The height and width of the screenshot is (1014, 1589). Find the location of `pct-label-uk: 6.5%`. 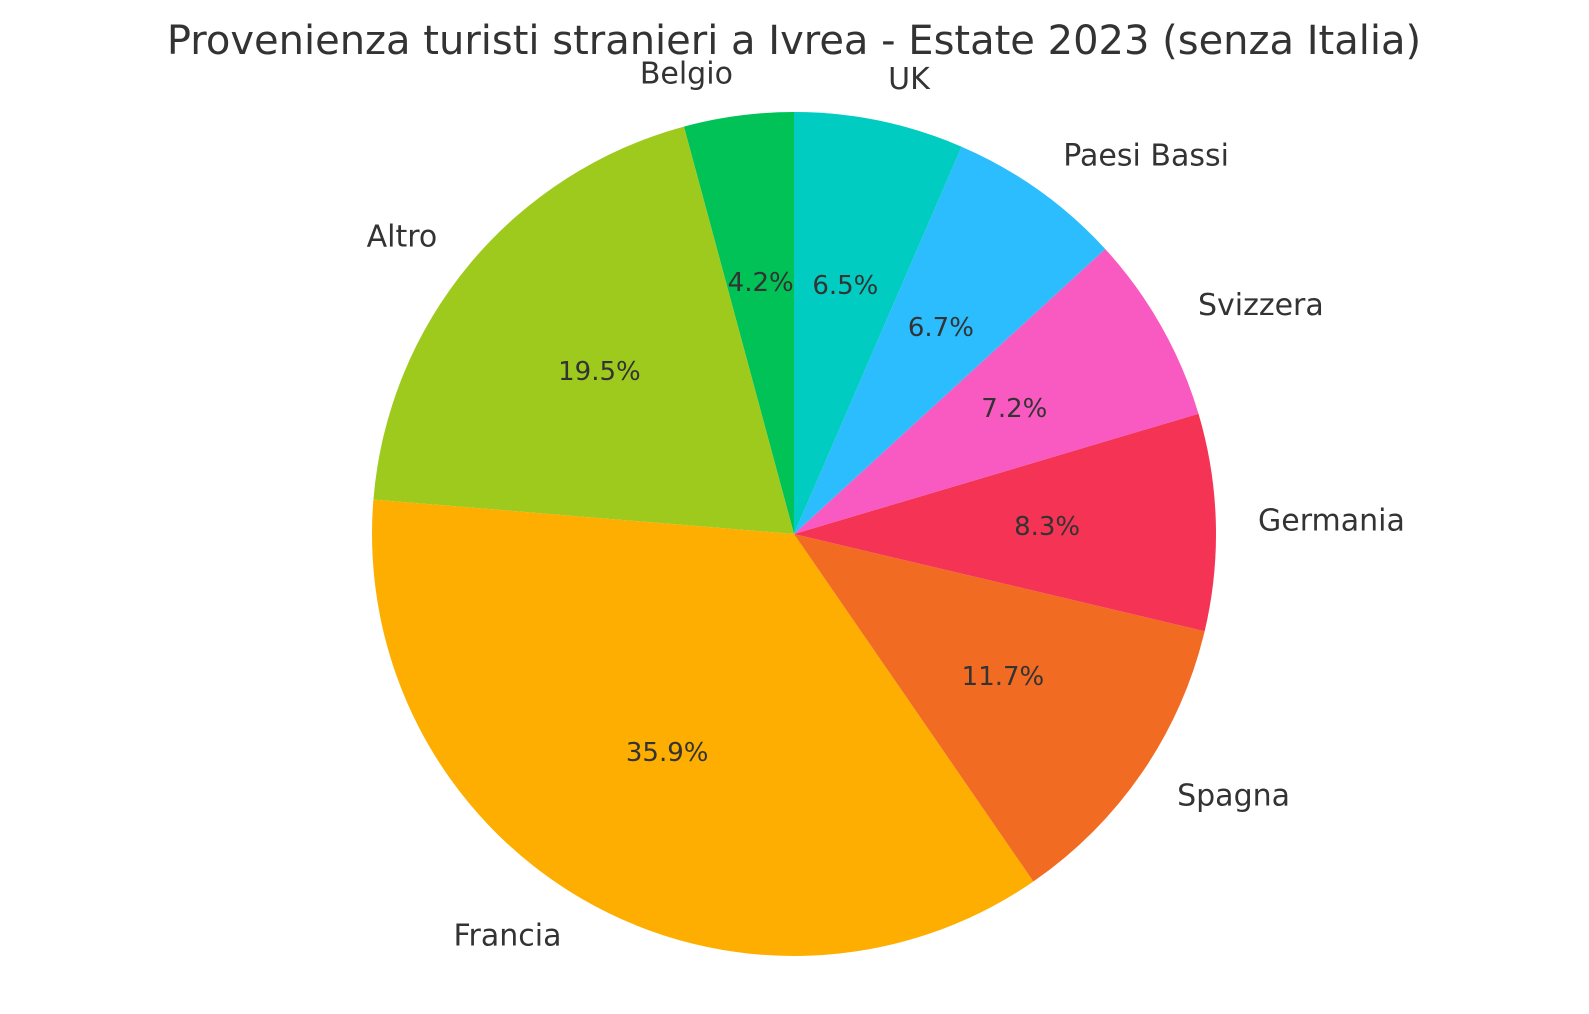

pct-label-uk: 6.5% is located at coordinates (845, 286).